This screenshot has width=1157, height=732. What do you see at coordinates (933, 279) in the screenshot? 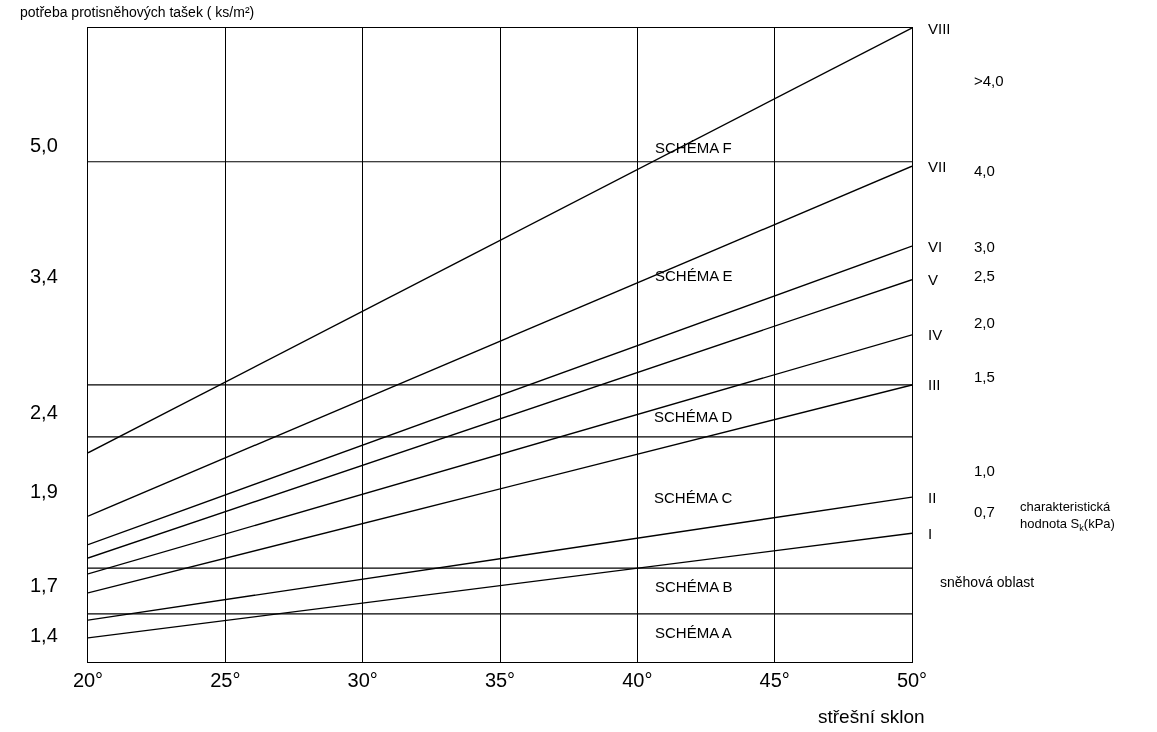
I see `series-label: V` at bounding box center [933, 279].